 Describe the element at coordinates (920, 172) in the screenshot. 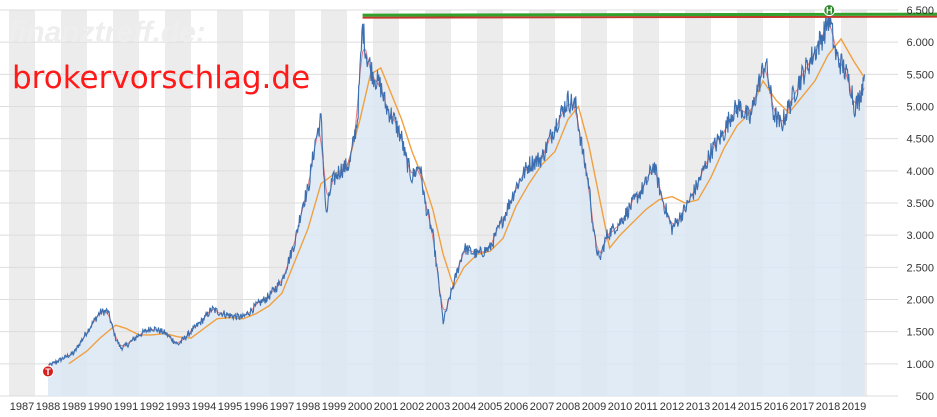

I see `y-tick-label: 4.000` at that location.